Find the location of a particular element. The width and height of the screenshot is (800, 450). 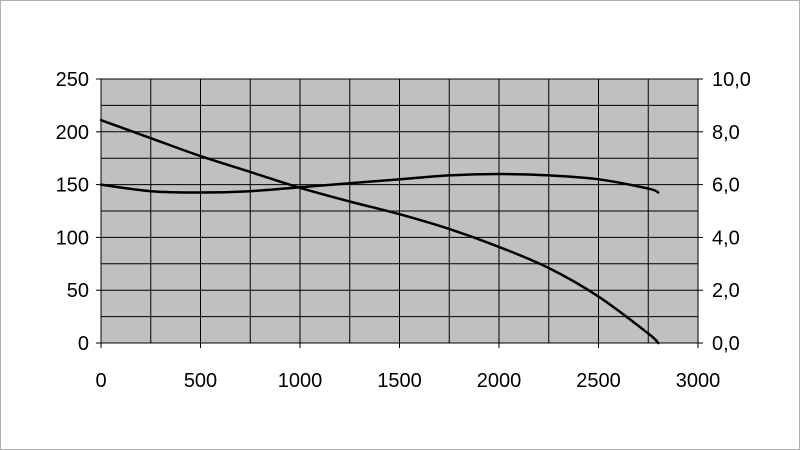

x-tick-label: 2000 is located at coordinates (499, 381).